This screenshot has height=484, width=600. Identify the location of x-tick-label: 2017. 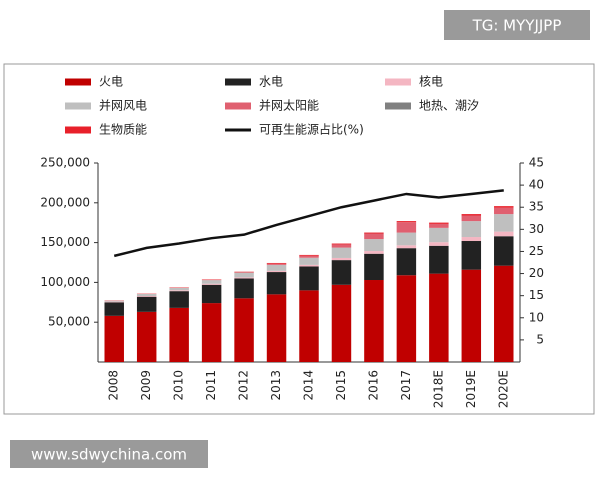
(406, 385).